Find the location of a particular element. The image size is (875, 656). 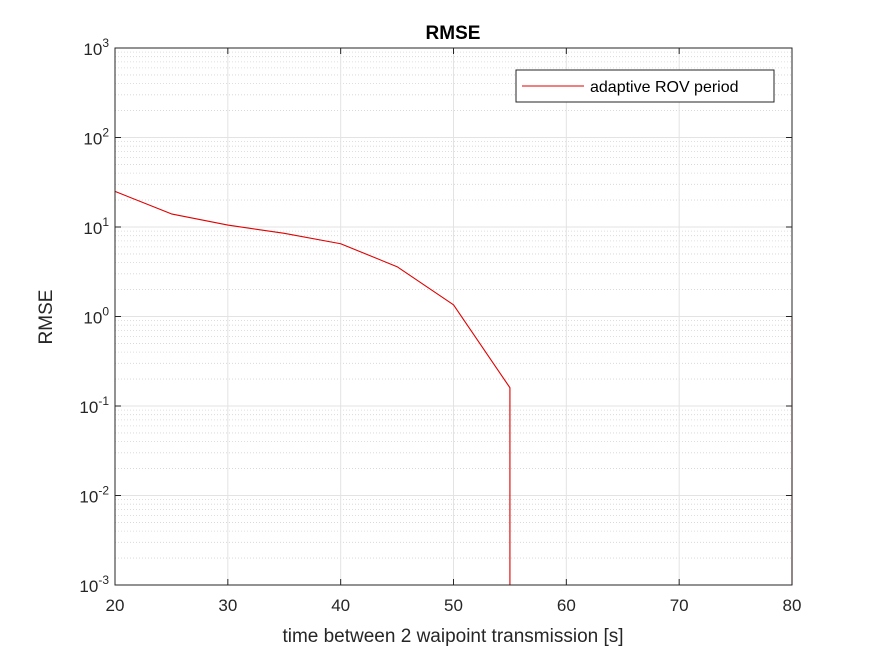

y-tick-exponent: -2 is located at coordinates (103, 491).